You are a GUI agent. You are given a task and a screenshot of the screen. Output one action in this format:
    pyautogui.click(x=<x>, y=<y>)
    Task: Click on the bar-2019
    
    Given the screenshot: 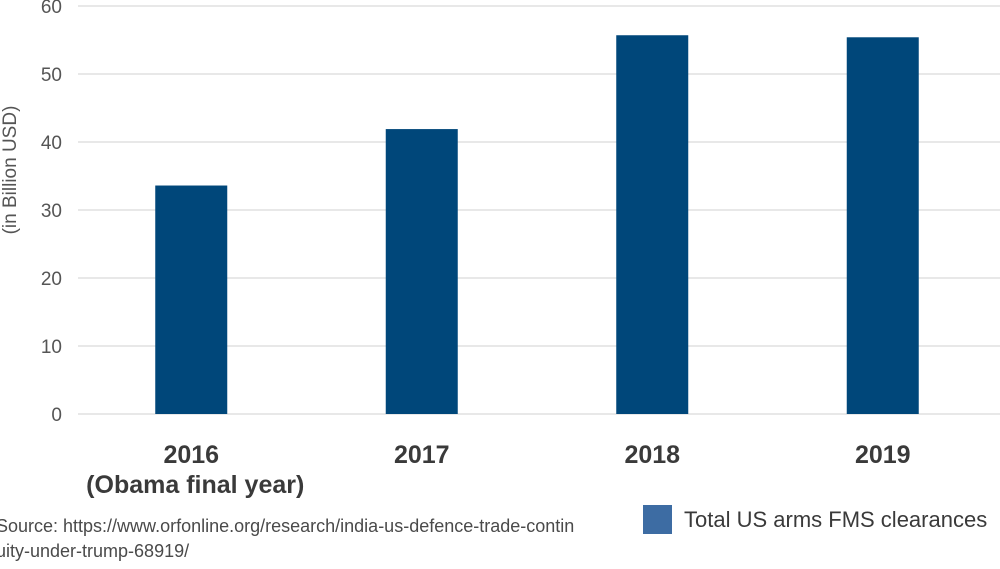 What is the action you would take?
    pyautogui.click(x=882, y=225)
    